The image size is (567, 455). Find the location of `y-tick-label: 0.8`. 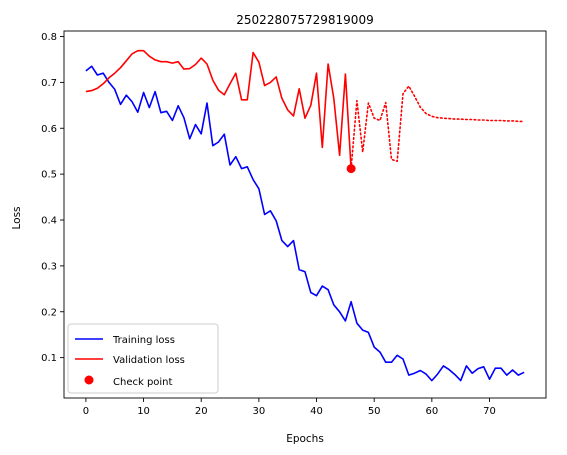

y-tick-label: 0.8 is located at coordinates (49, 37).